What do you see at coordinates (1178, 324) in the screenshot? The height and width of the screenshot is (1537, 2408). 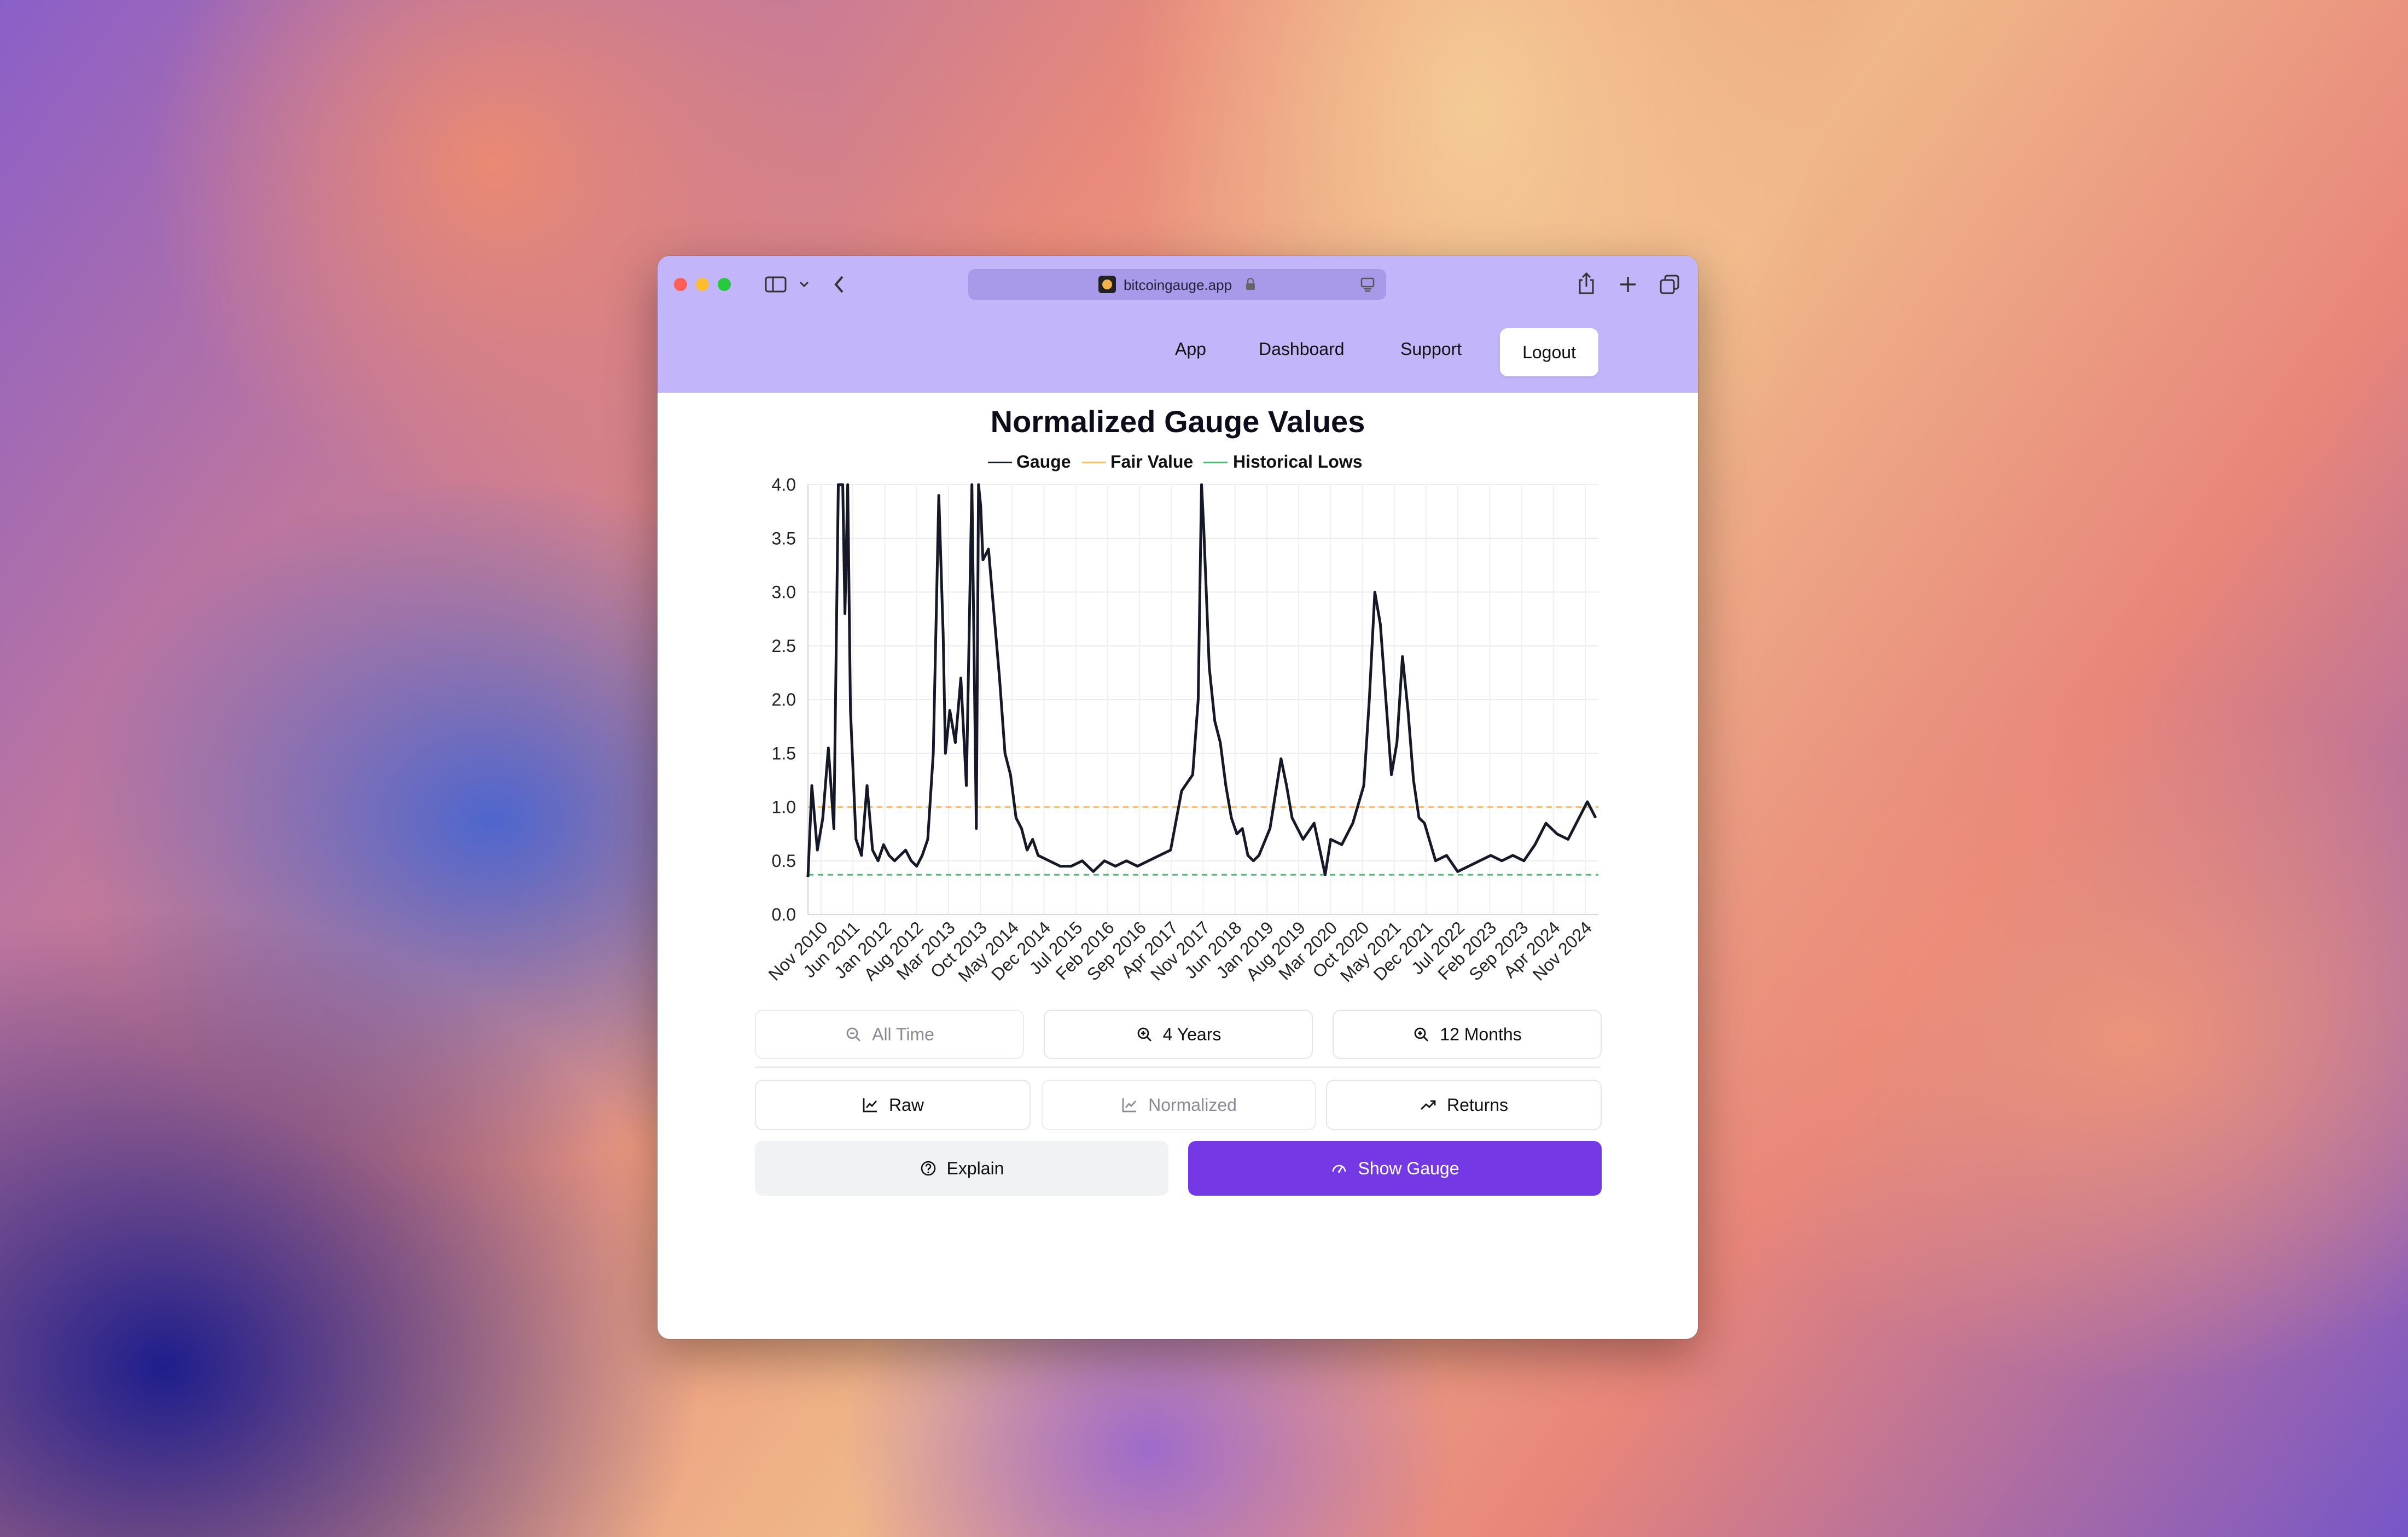 I see `title-bar: bitcoingauge.app App Dashboard` at bounding box center [1178, 324].